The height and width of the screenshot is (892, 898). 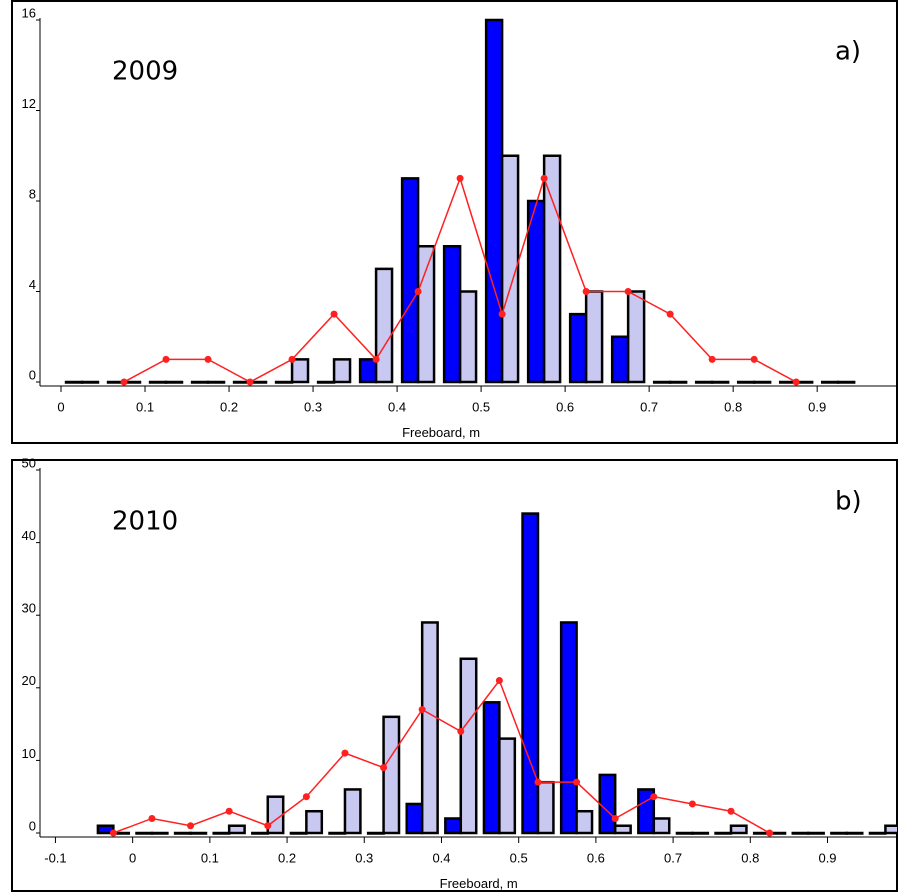 I want to click on y-tick-label: 16, so click(x=29, y=12).